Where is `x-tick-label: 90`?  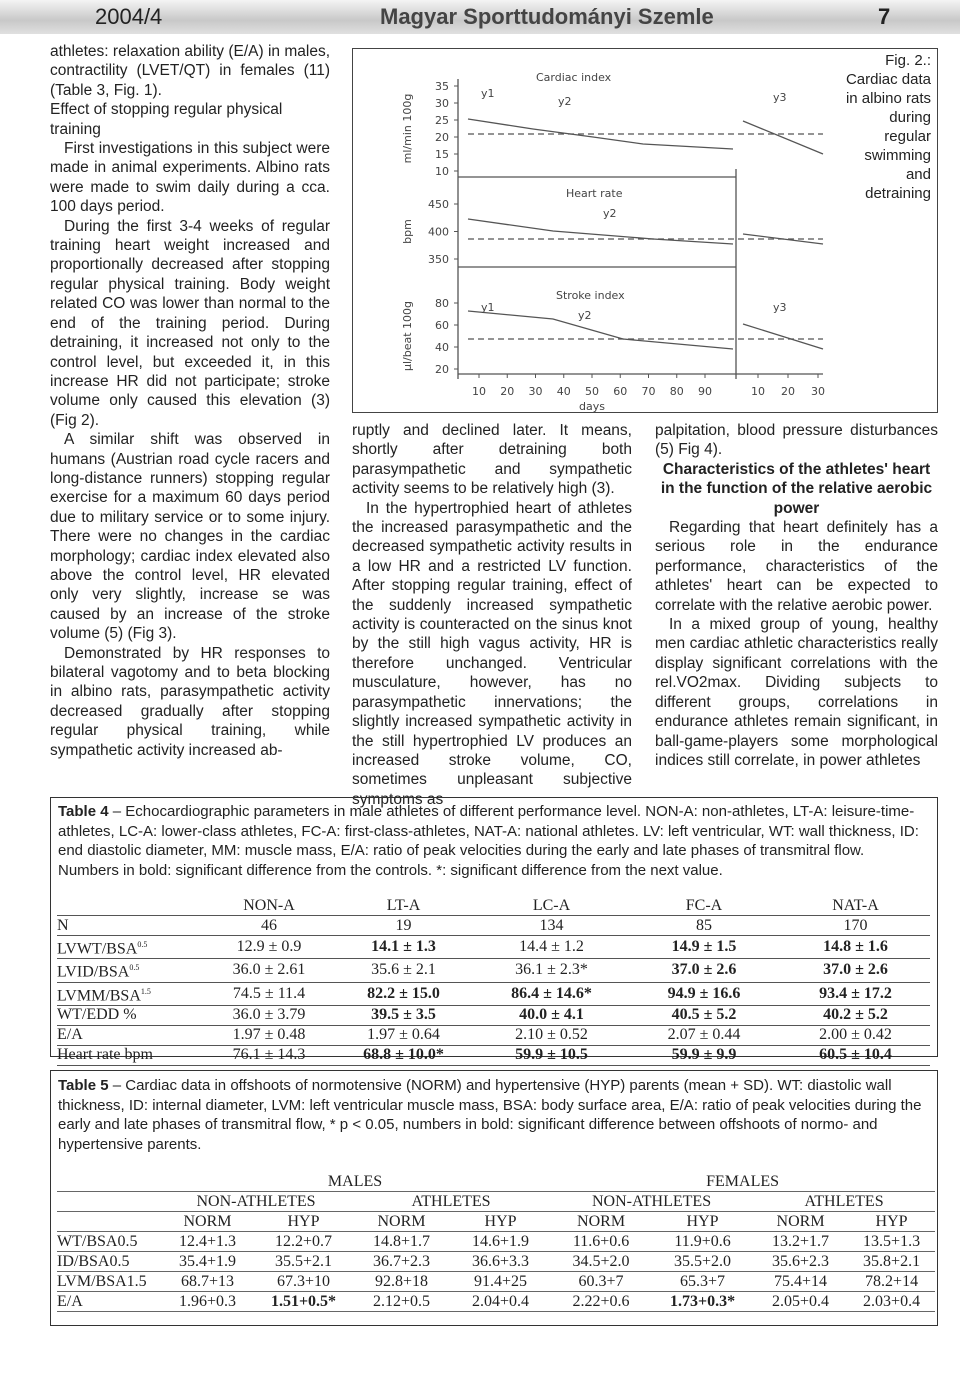 x-tick-label: 90 is located at coordinates (705, 391).